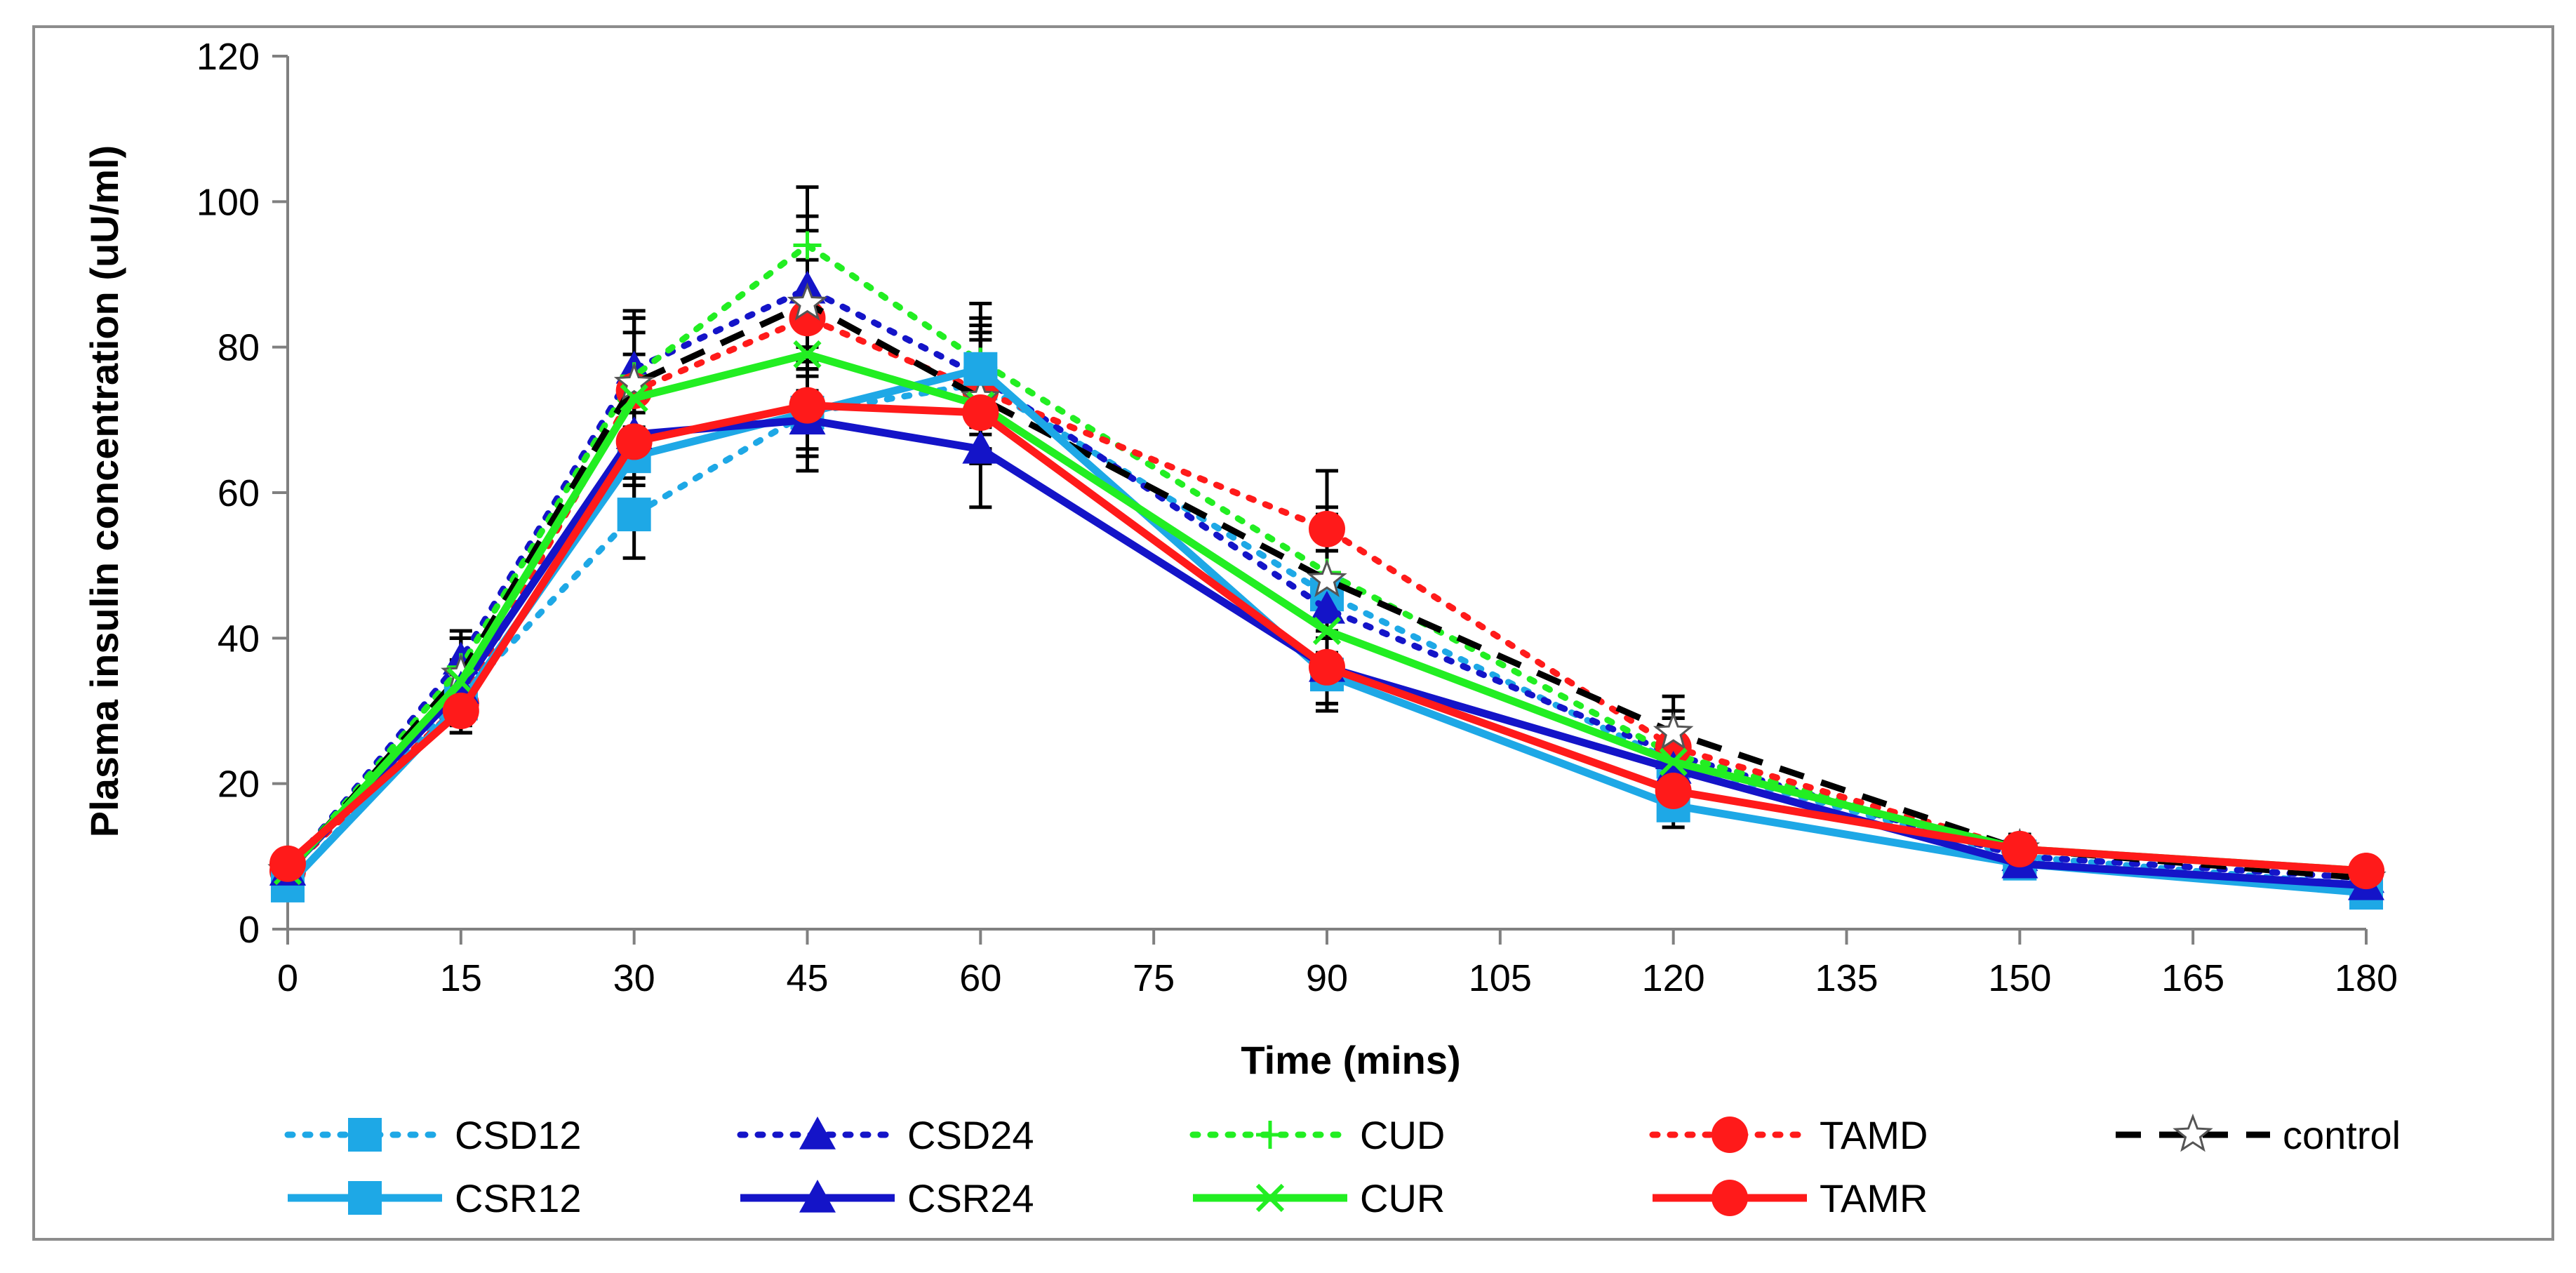 Image resolution: width=2576 pixels, height=1273 pixels. I want to click on legend-marker-csr24, so click(817, 1196).